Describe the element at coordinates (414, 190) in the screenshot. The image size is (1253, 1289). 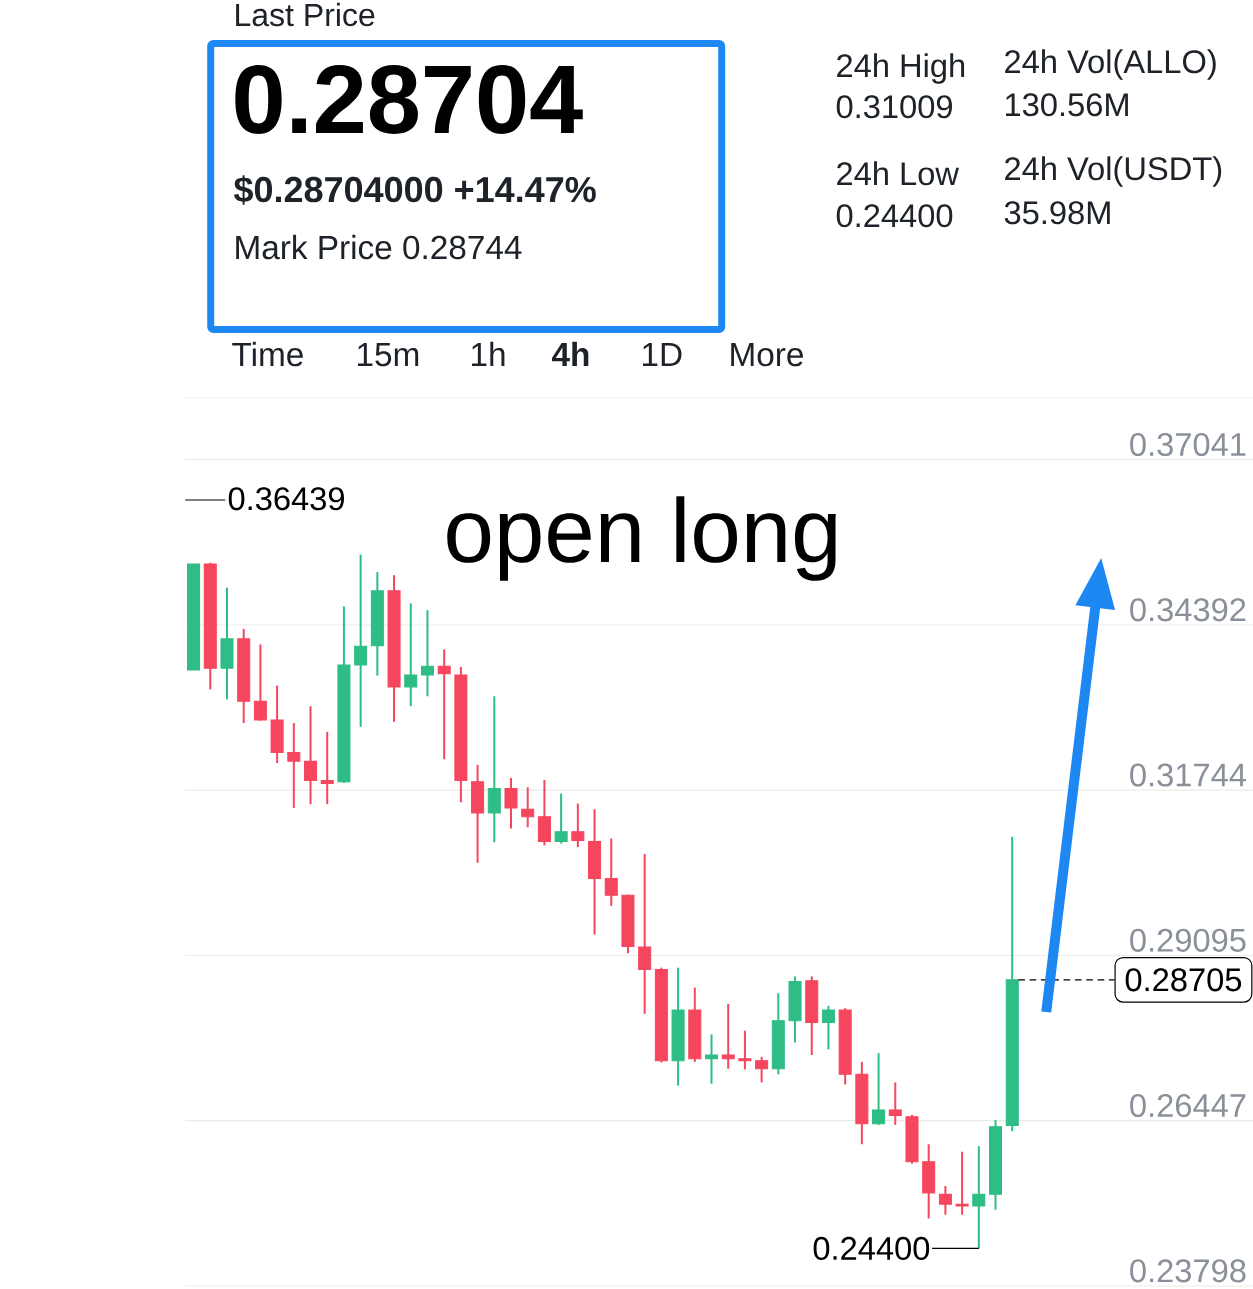
I see `text: $0.28704000 +14.47%` at that location.